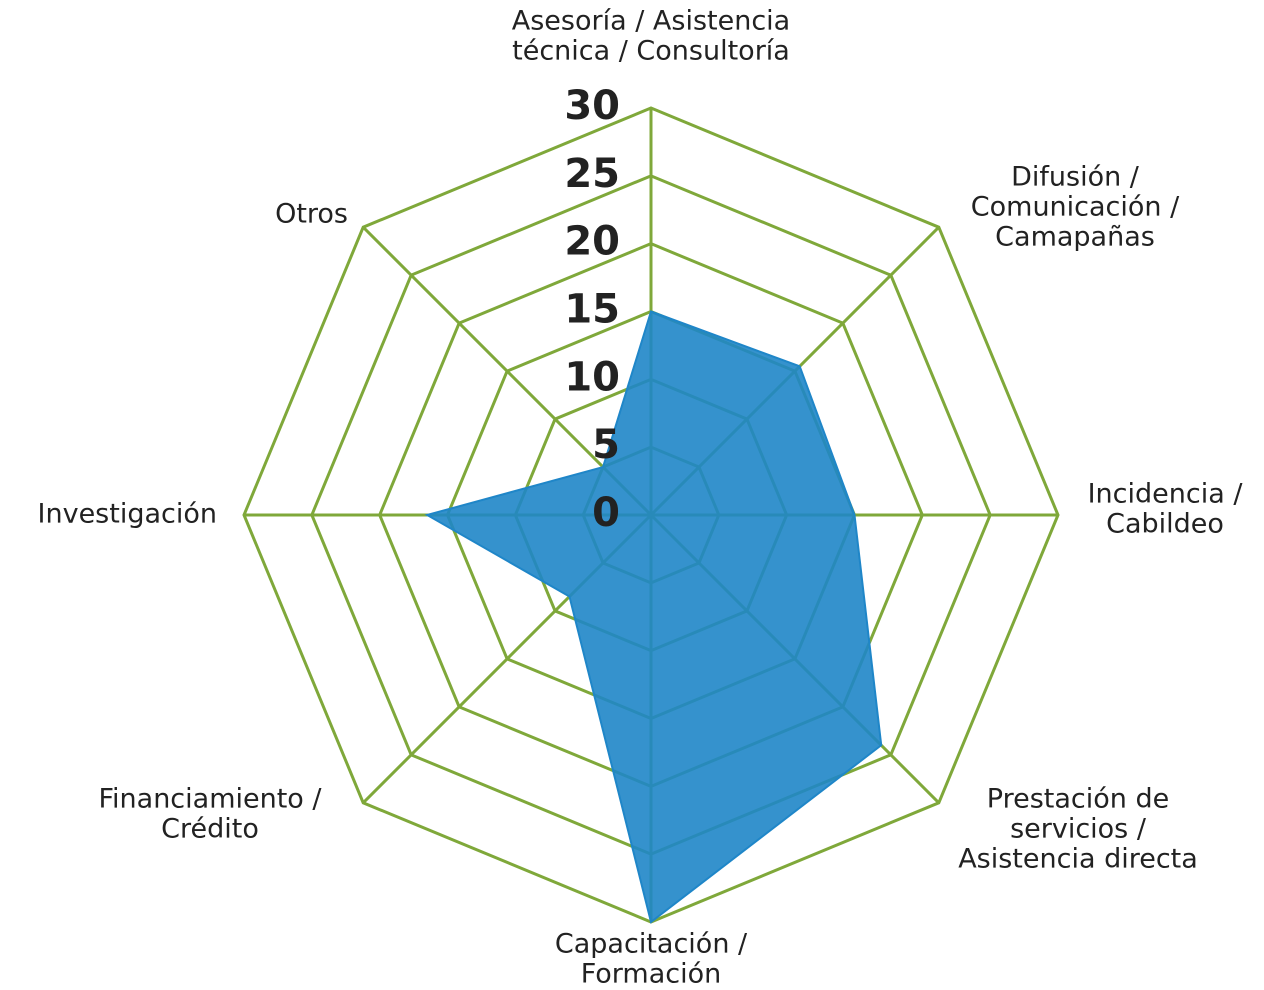  I want to click on category-label: Asesoría / Asistencia, so click(651, 21).